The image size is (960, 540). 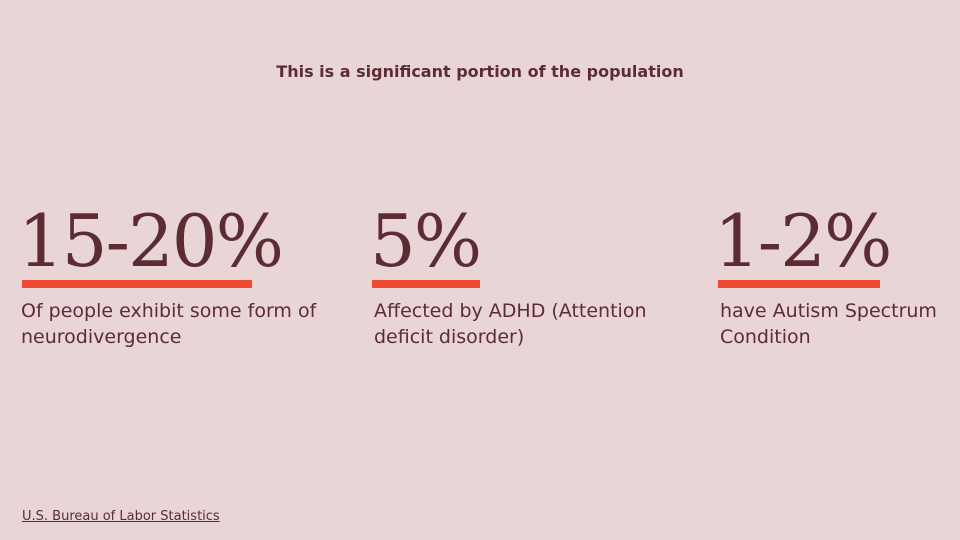 What do you see at coordinates (151, 241) in the screenshot?
I see `stat-value: 15-20%` at bounding box center [151, 241].